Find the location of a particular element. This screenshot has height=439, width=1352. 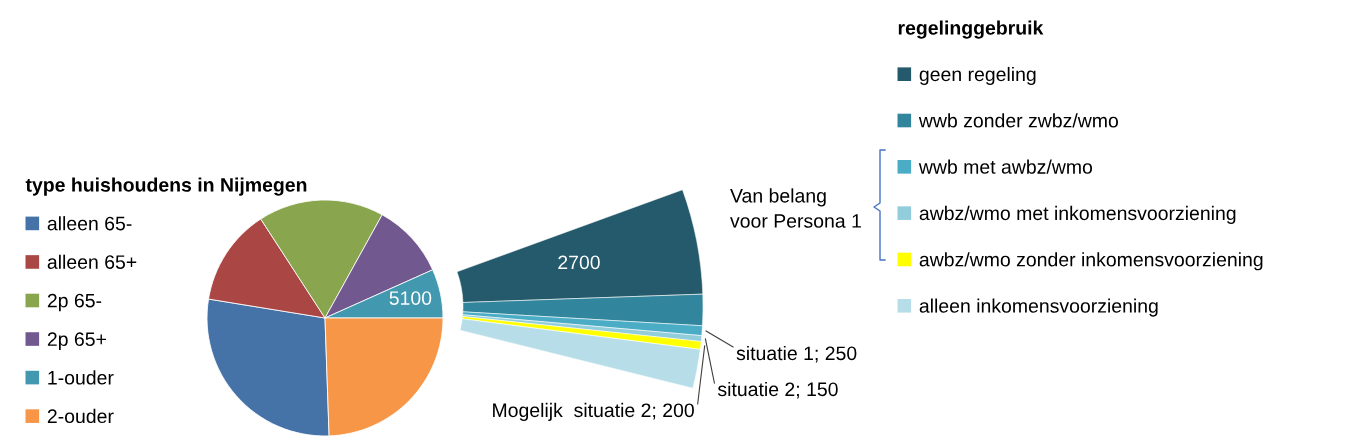

legend-label: 2p 65+ is located at coordinates (76, 341).